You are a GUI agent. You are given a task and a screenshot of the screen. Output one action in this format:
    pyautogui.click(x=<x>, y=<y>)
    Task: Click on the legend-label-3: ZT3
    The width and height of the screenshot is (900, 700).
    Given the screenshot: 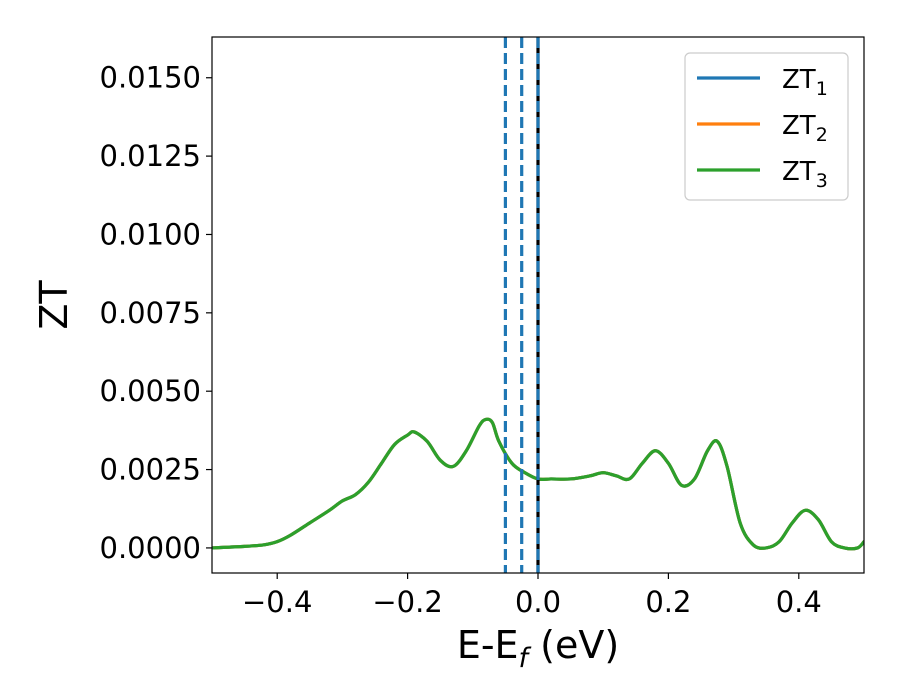 What is the action you would take?
    pyautogui.click(x=805, y=174)
    